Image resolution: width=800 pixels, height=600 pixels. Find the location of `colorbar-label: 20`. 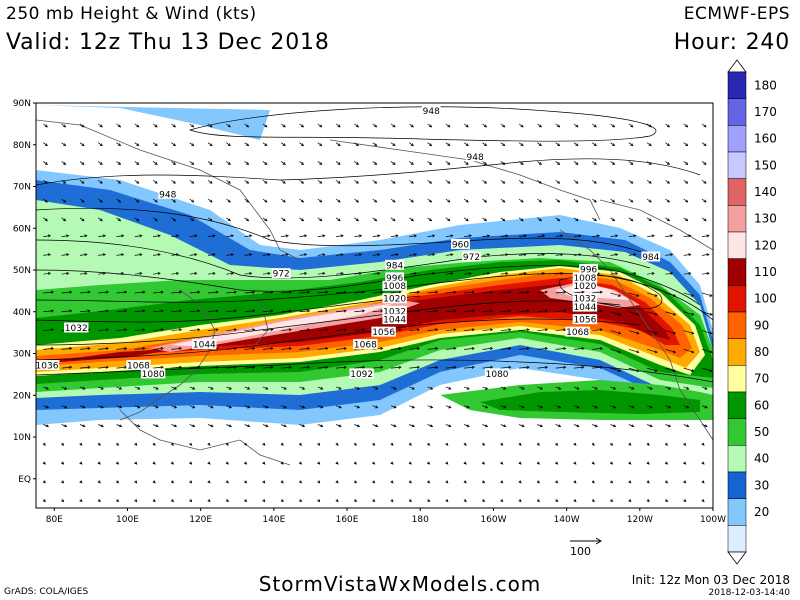

colorbar-label: 20 is located at coordinates (761, 512).